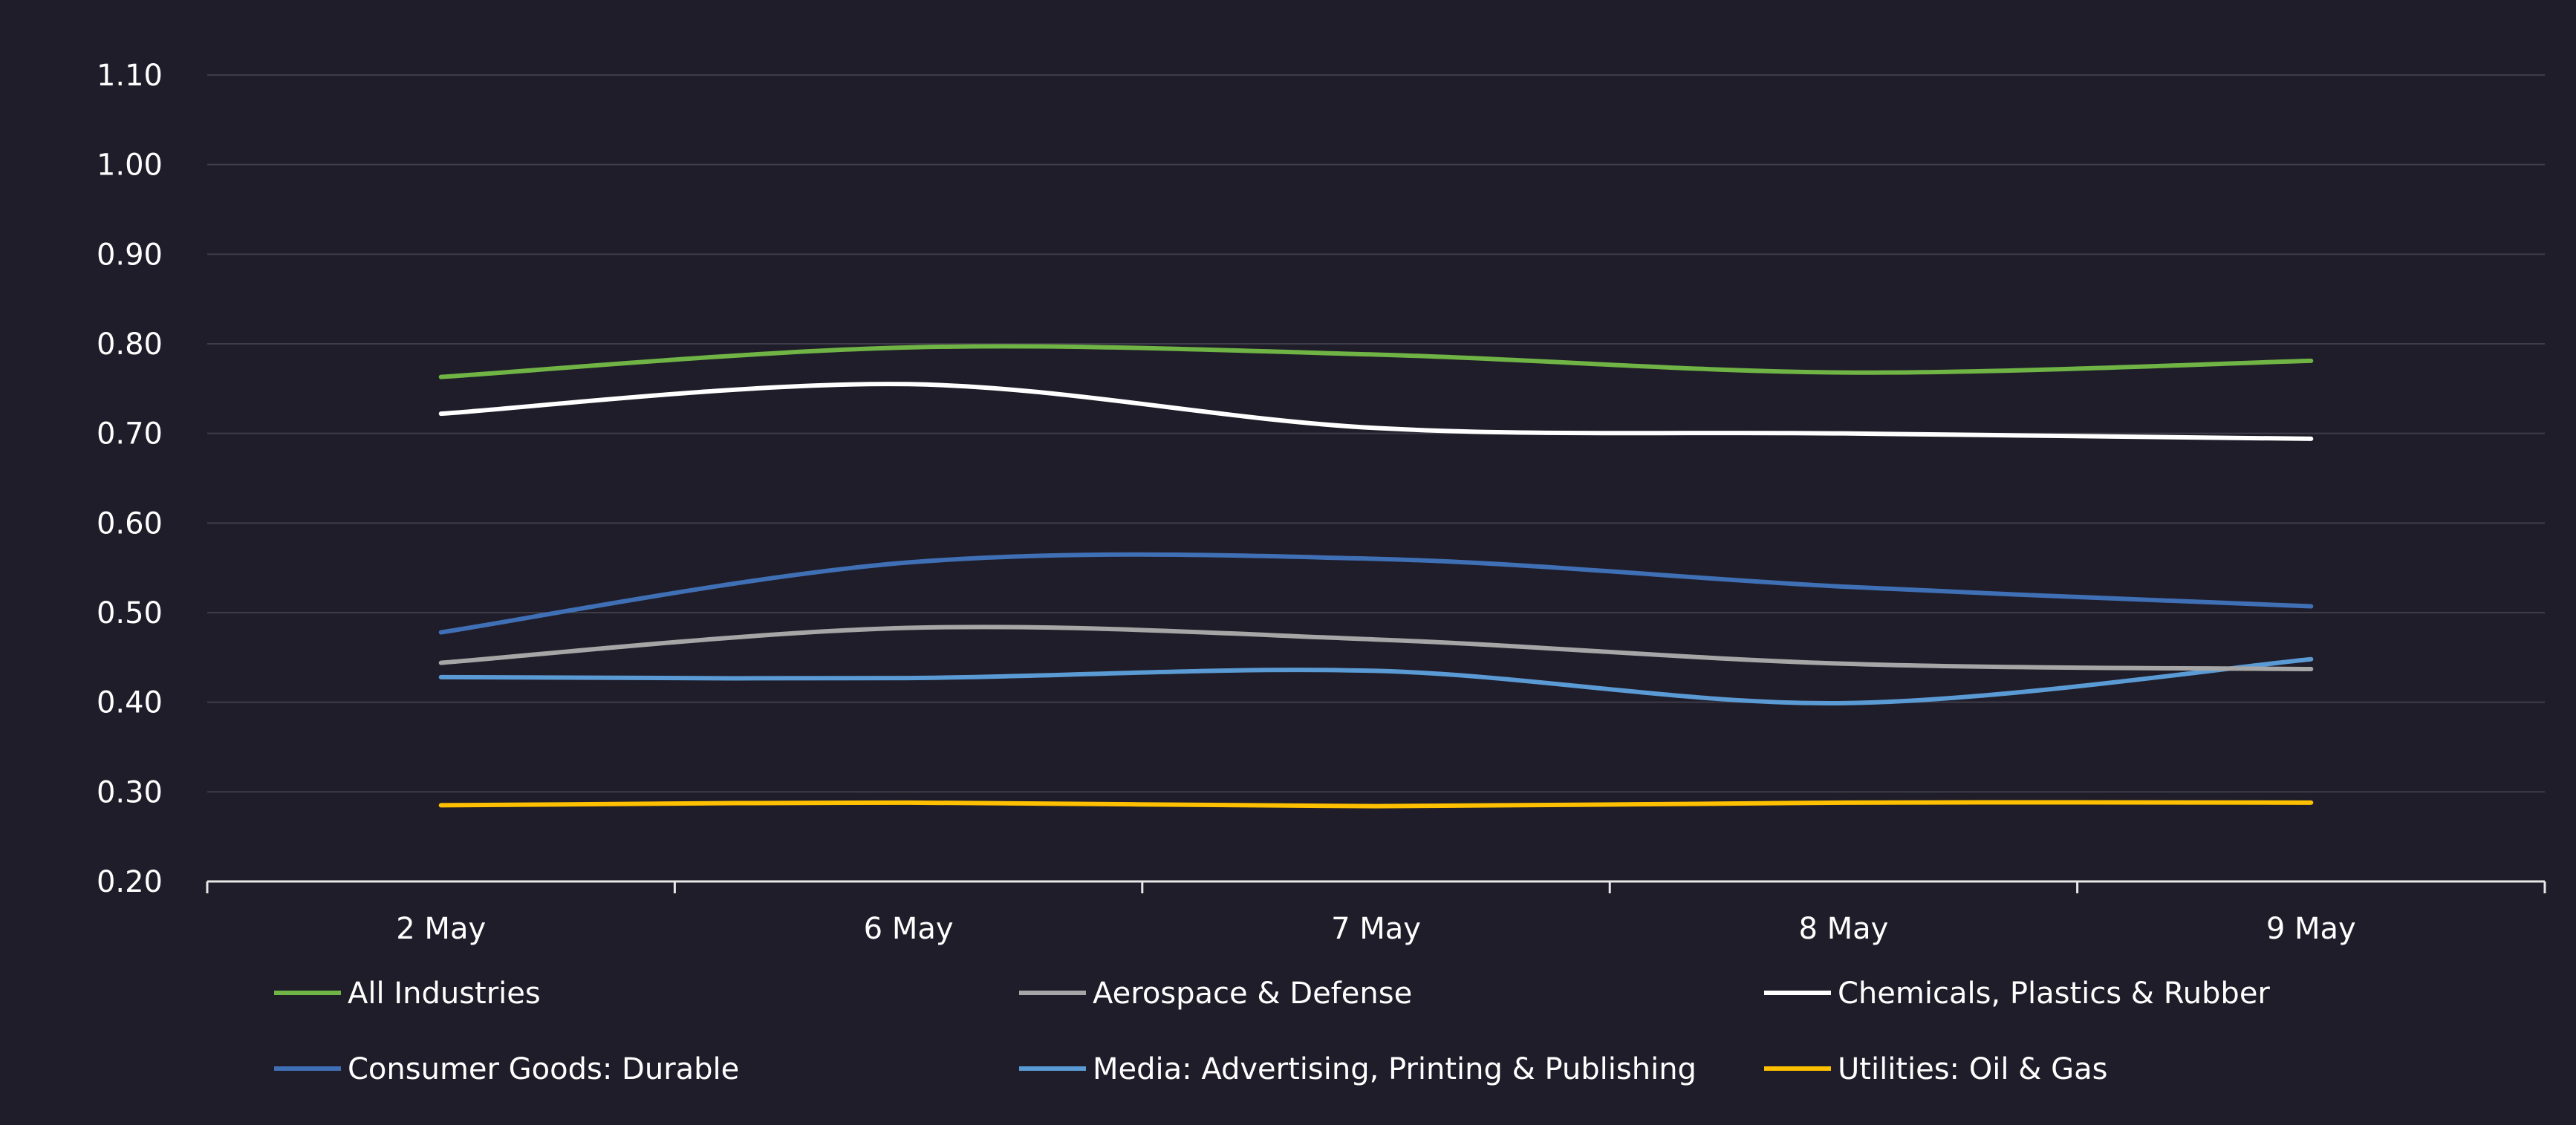 The image size is (2576, 1125). What do you see at coordinates (1376, 929) in the screenshot?
I see `x-tick-label: 7 May` at bounding box center [1376, 929].